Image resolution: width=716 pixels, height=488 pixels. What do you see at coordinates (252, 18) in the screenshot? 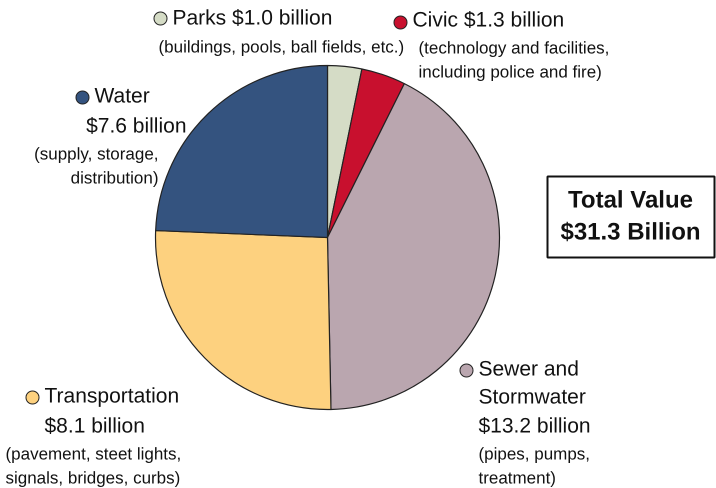
I see `legend-label: Parks $1.0 billion` at bounding box center [252, 18].